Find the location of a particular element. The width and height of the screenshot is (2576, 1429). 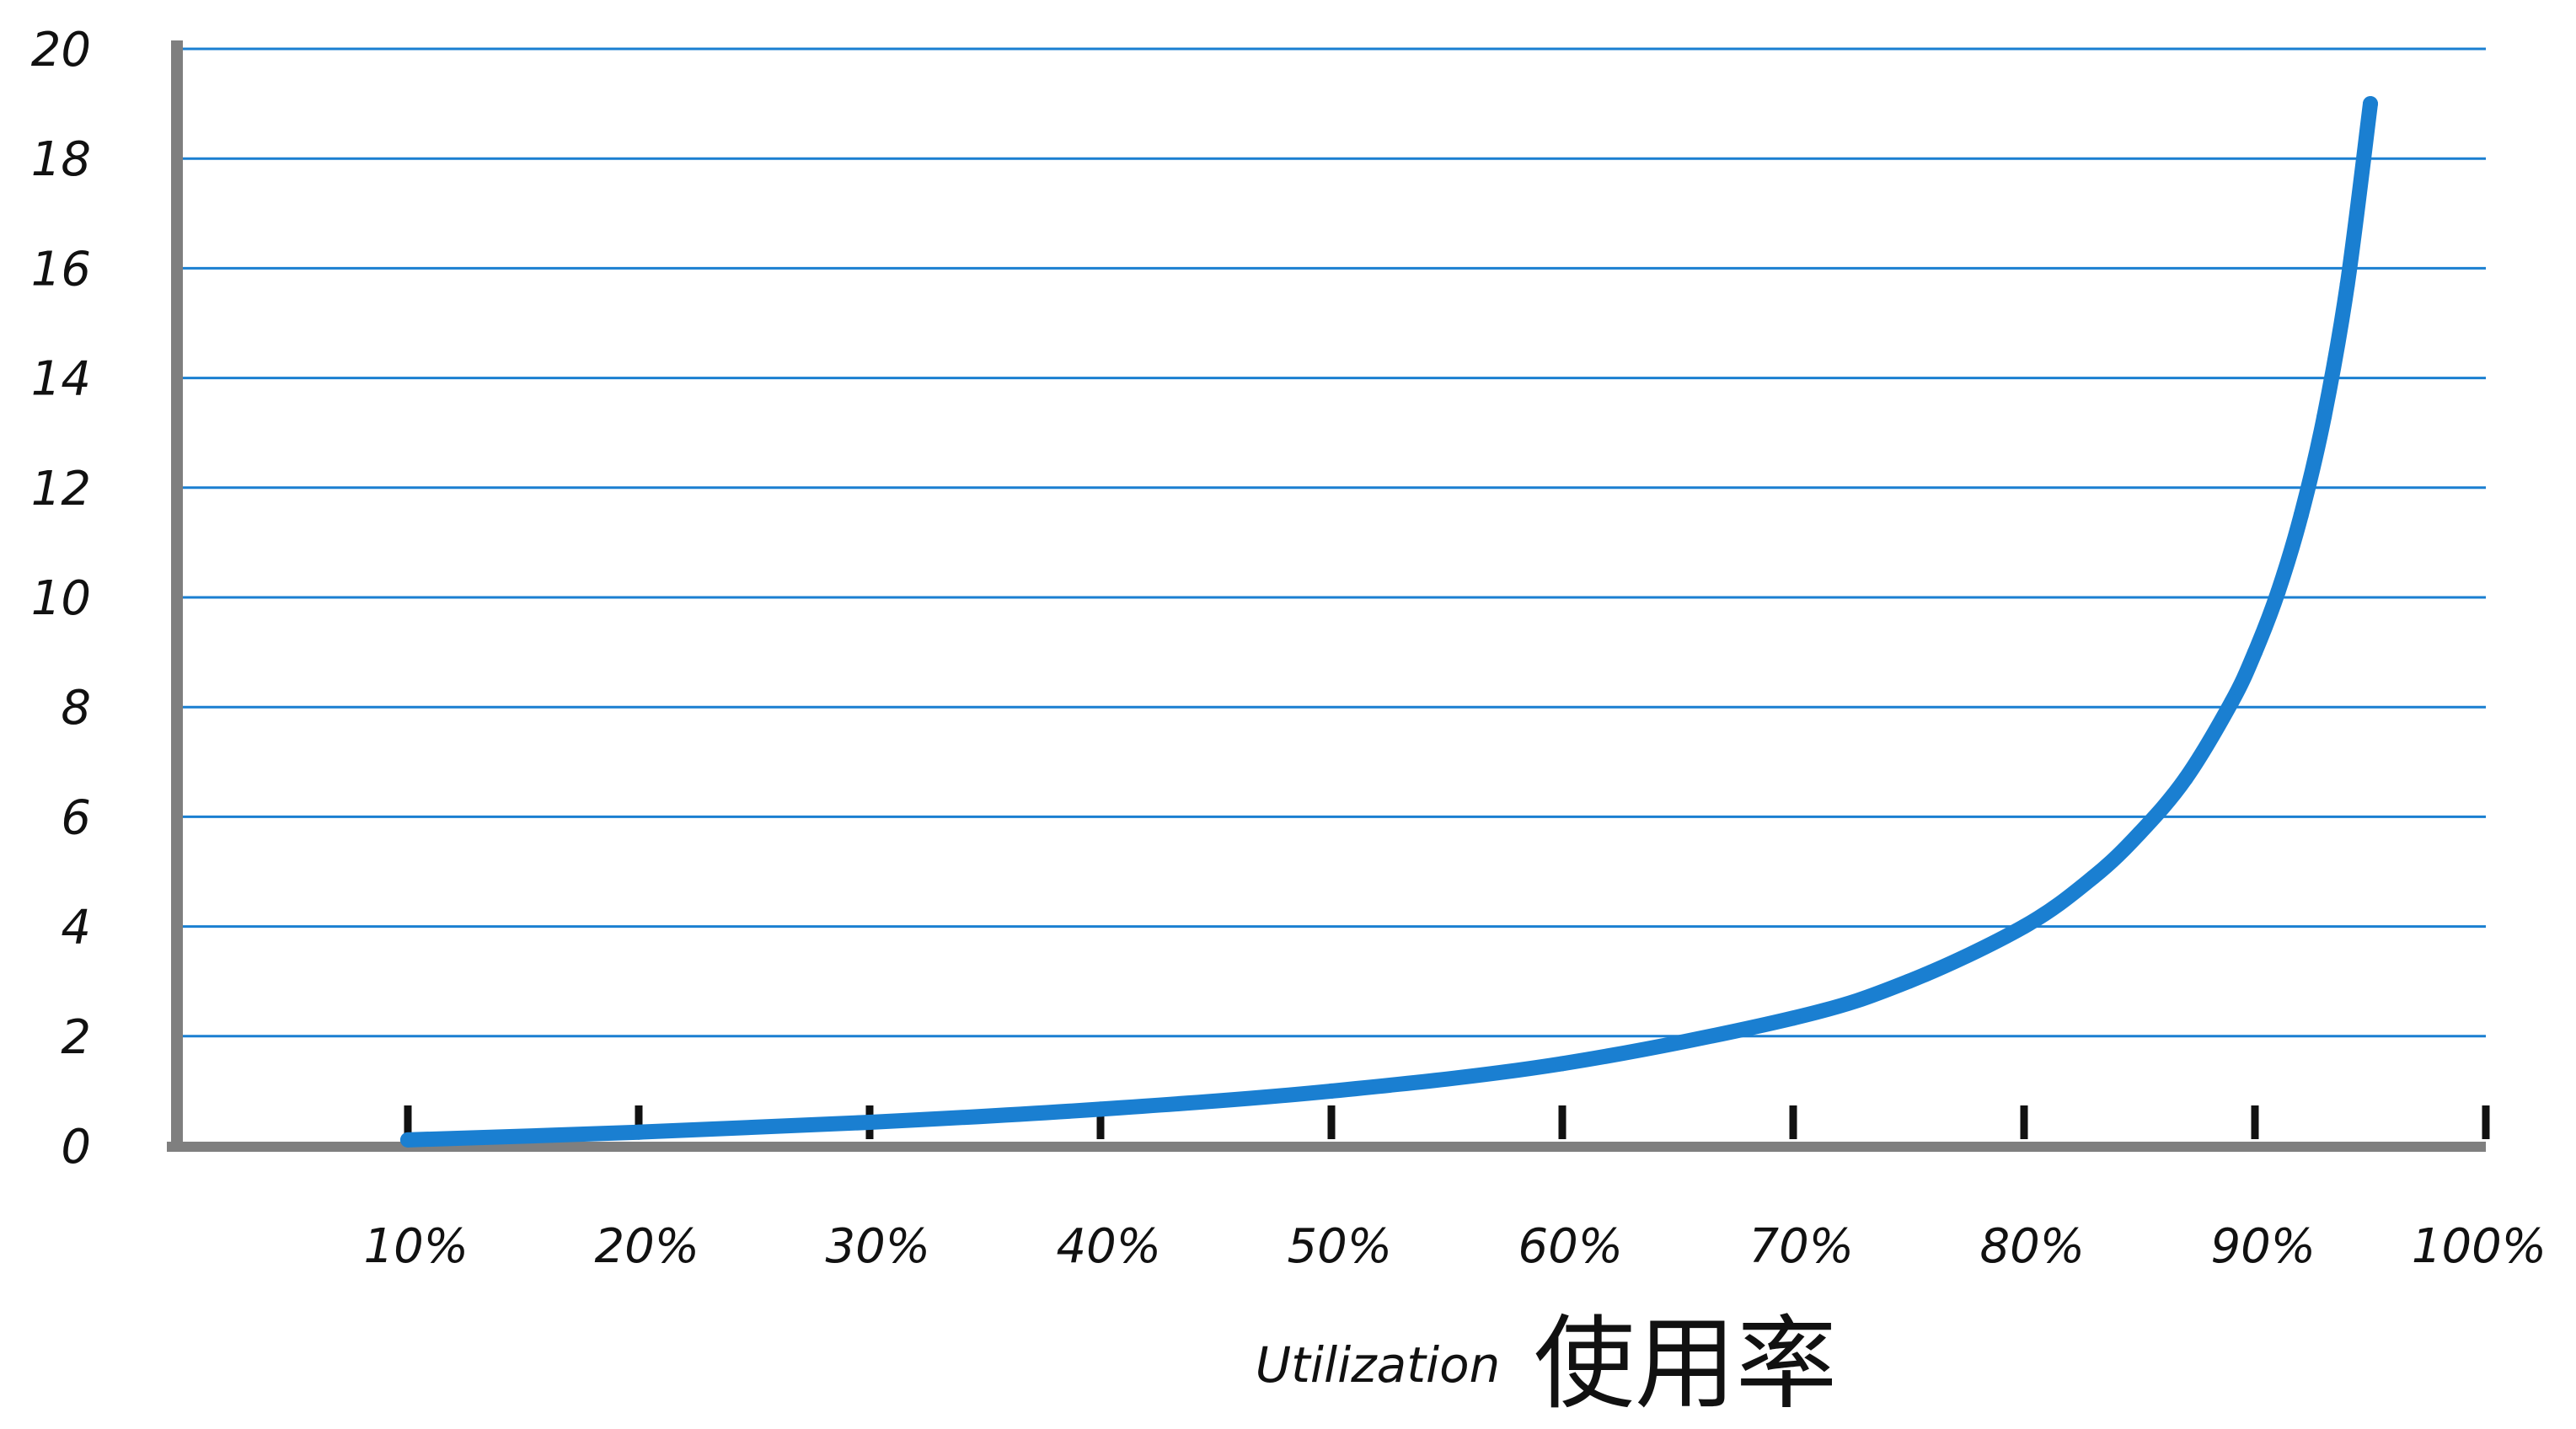

y-tick-label-4: 4 is located at coordinates (76, 928).